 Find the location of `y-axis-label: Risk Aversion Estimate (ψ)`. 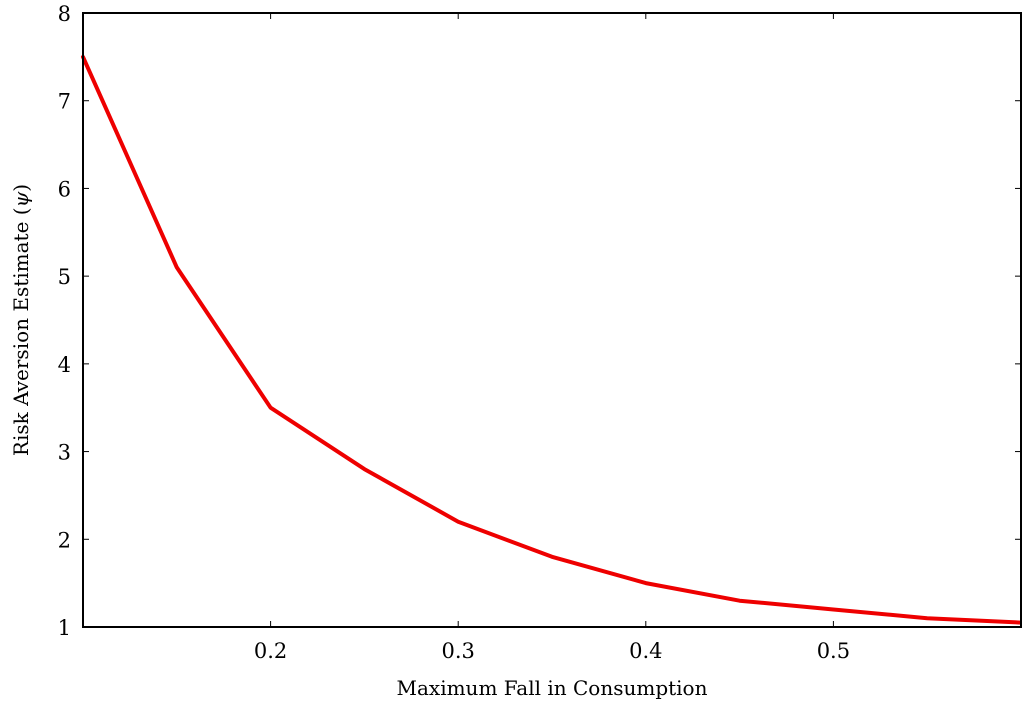

y-axis-label: Risk Aversion Estimate (ψ) is located at coordinates (21, 320).